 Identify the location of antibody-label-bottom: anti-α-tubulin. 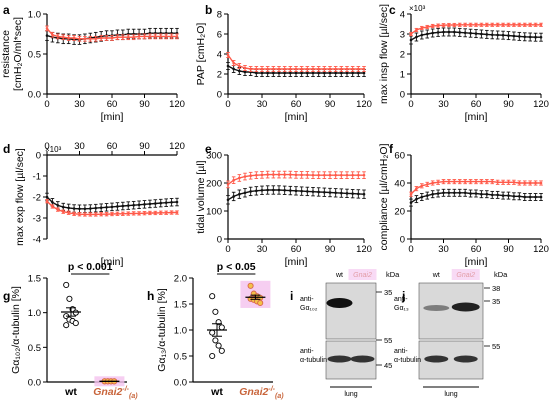
(407, 356).